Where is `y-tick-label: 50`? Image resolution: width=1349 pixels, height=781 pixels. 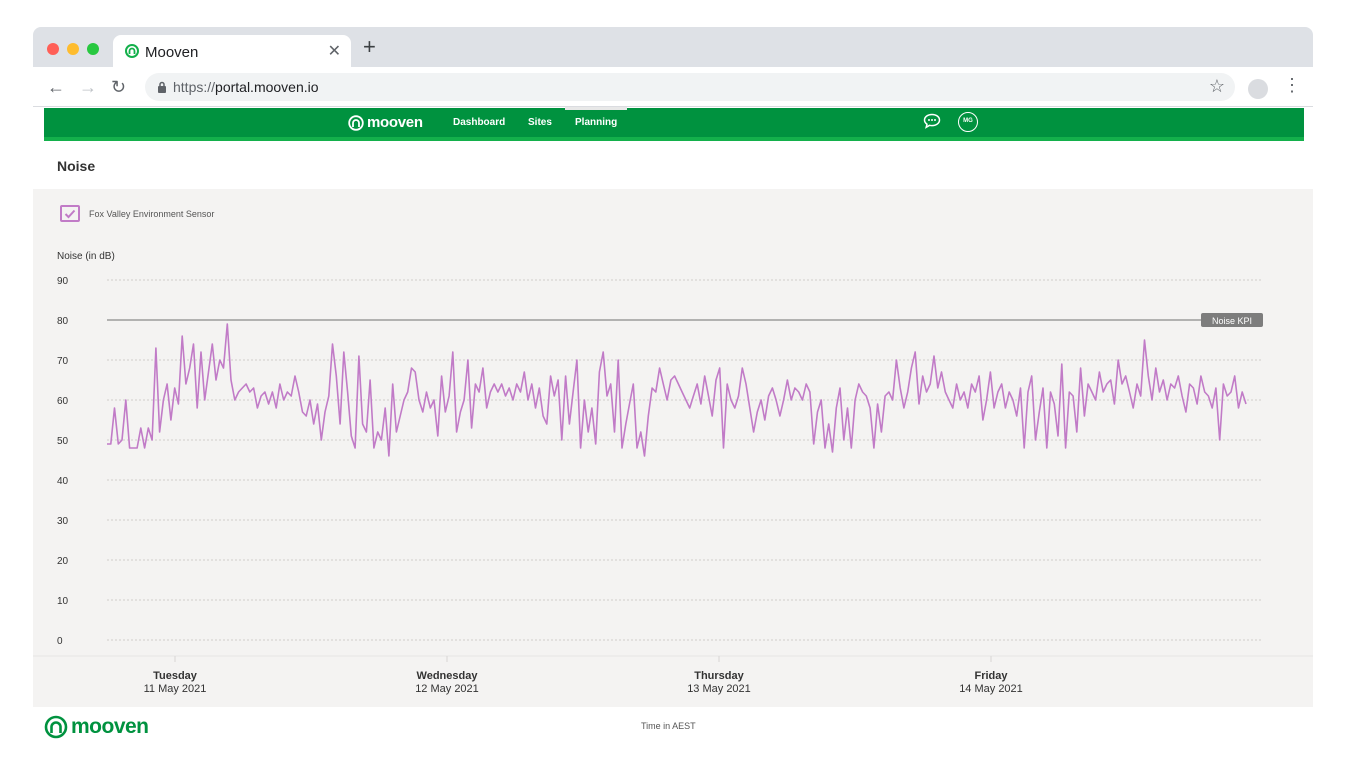
y-tick-label: 50 is located at coordinates (63, 441).